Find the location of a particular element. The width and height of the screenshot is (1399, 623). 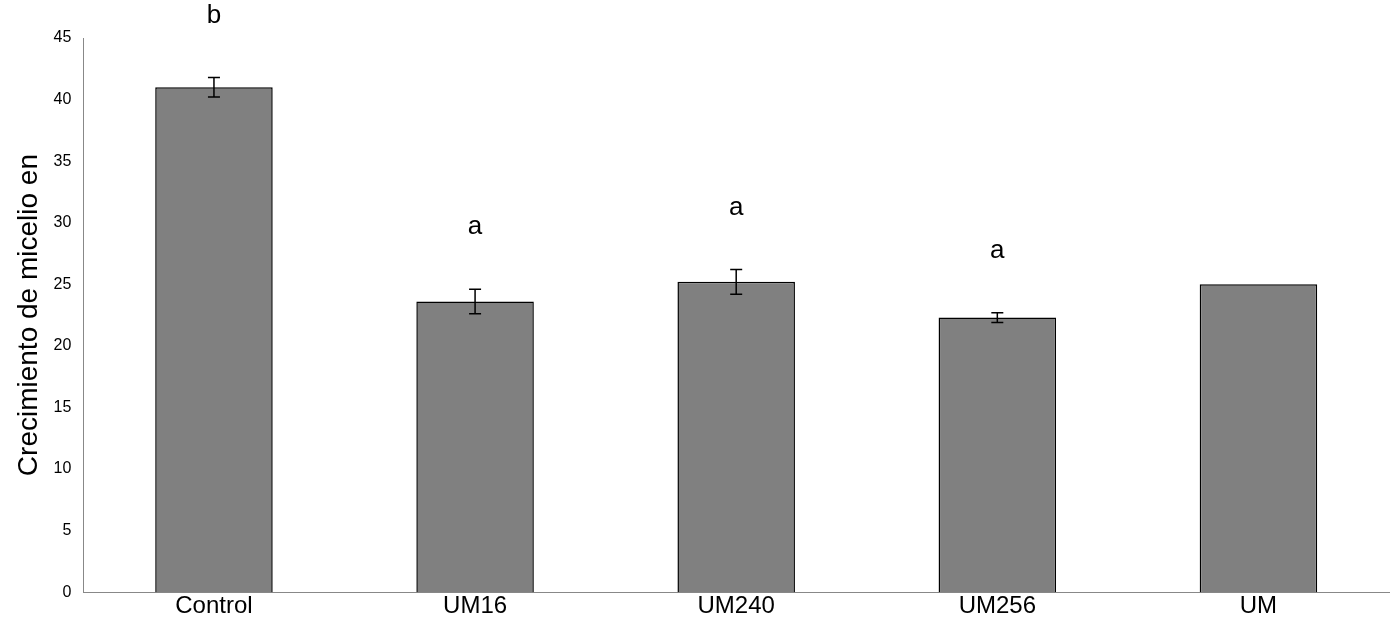

y-axis-title: Crecimiento de micelio en is located at coordinates (27, 315).